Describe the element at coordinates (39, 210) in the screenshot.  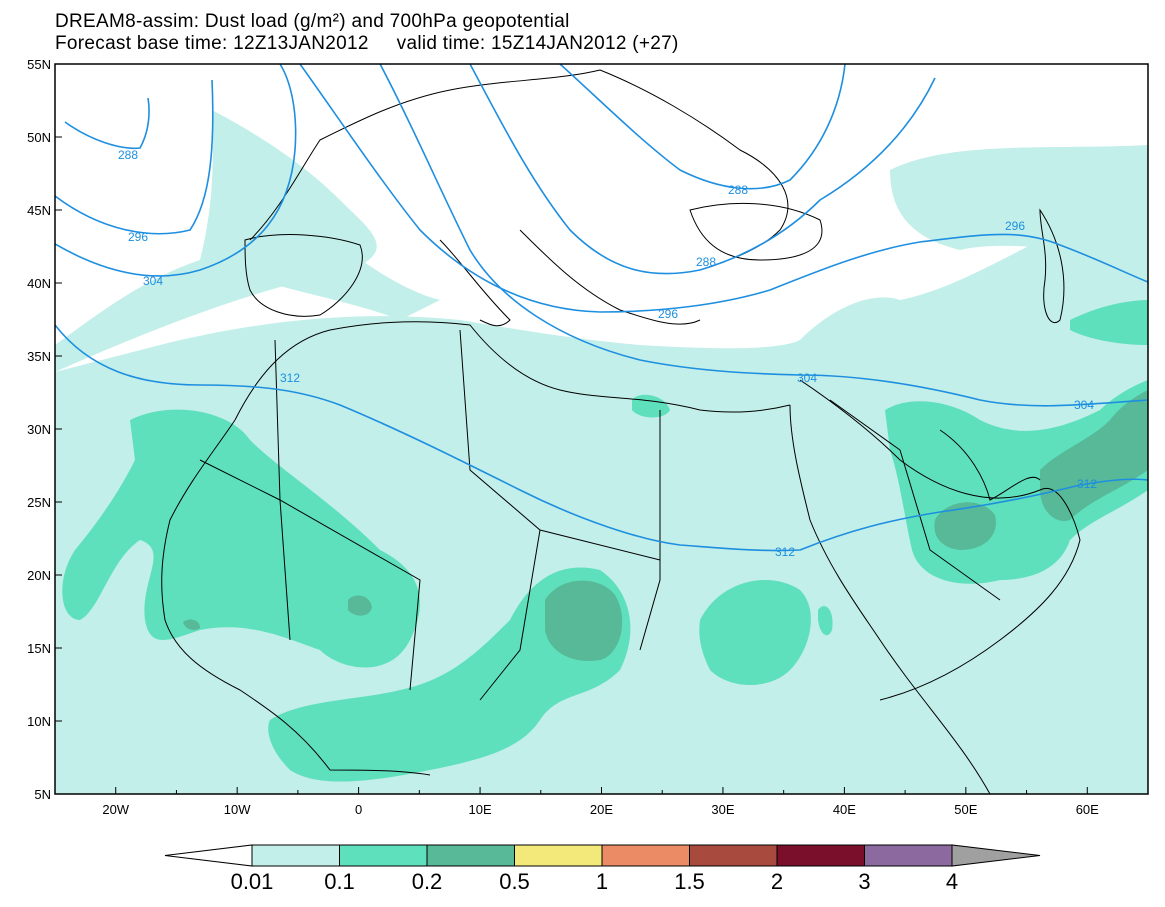
I see `lat-tick-label: 45N` at that location.